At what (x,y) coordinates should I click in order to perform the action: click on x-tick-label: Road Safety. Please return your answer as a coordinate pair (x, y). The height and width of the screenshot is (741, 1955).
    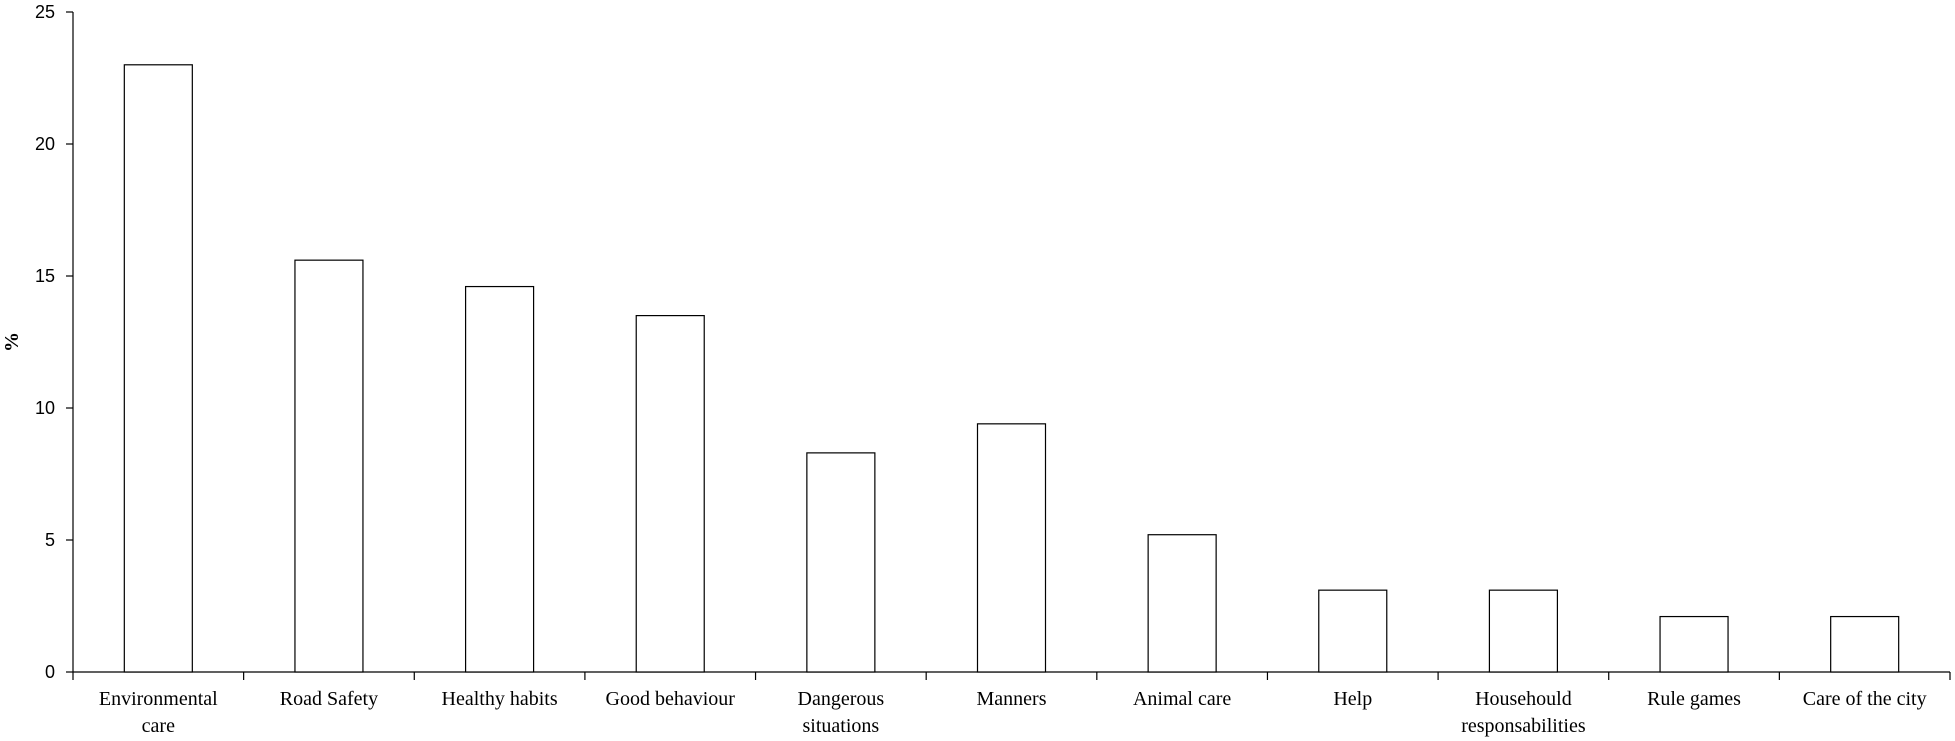
    Looking at the image, I should click on (329, 699).